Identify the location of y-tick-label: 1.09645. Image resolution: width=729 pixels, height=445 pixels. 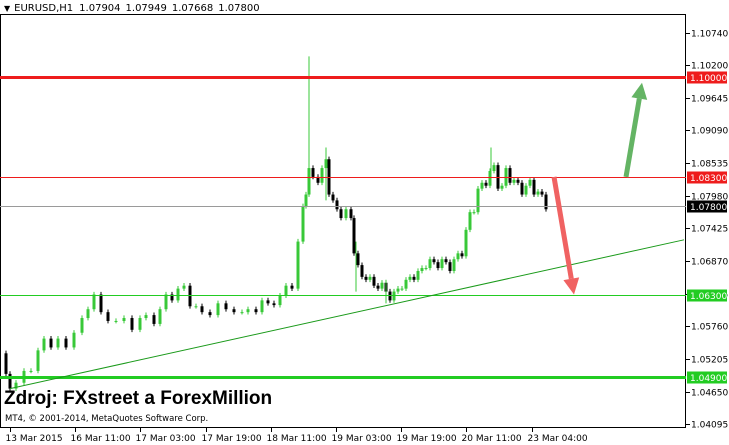
(709, 100).